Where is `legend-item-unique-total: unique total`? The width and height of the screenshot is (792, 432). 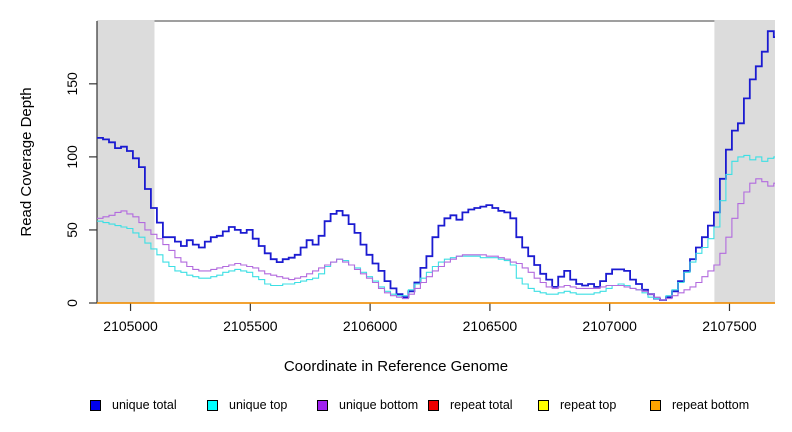 legend-item-unique-total: unique total is located at coordinates (133, 405).